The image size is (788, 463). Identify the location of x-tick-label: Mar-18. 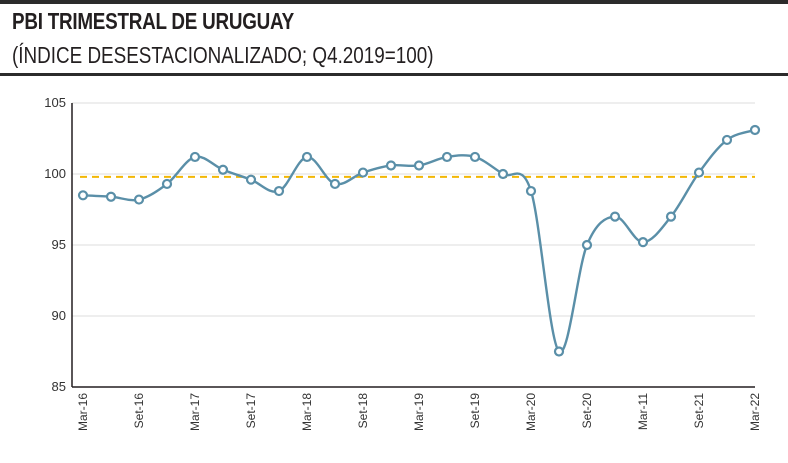
(307, 412).